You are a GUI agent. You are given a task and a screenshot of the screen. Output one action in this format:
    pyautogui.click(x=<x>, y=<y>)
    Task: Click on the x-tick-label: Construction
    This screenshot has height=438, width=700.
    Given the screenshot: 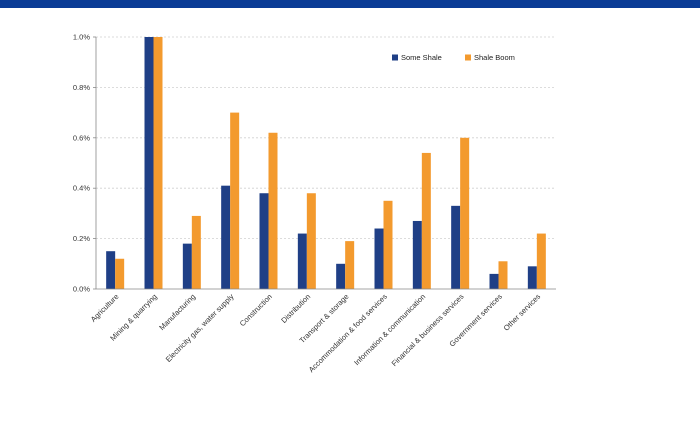 What is the action you would take?
    pyautogui.click(x=256, y=310)
    